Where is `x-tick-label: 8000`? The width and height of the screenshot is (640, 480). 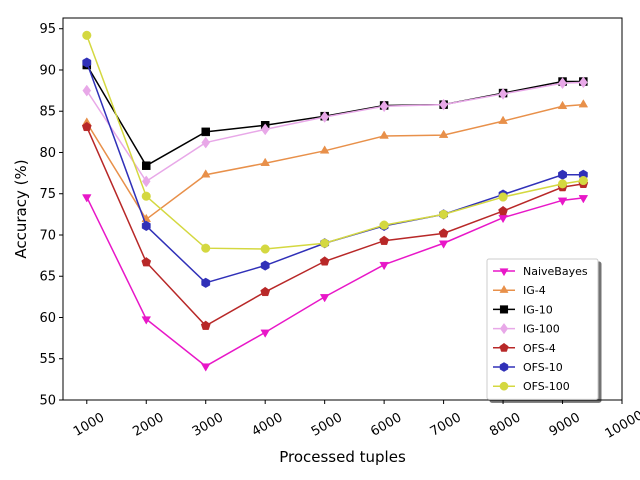
x-tick-label: 8000 is located at coordinates (505, 425).